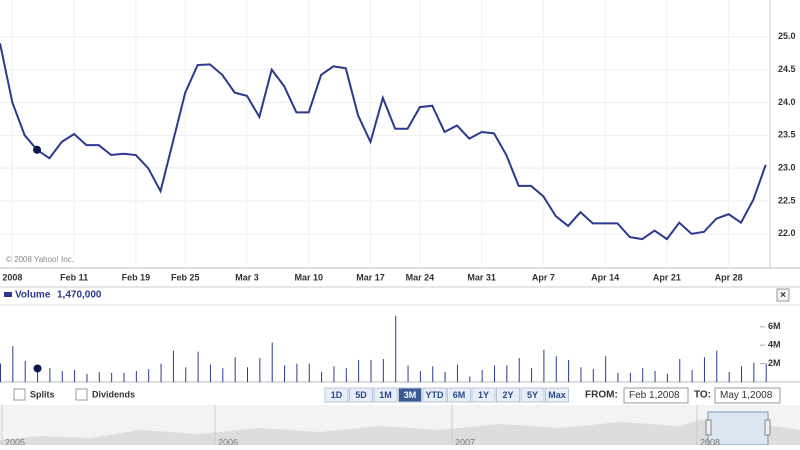 The image size is (800, 450). I want to click on range-button-label: 5Y, so click(532, 395).